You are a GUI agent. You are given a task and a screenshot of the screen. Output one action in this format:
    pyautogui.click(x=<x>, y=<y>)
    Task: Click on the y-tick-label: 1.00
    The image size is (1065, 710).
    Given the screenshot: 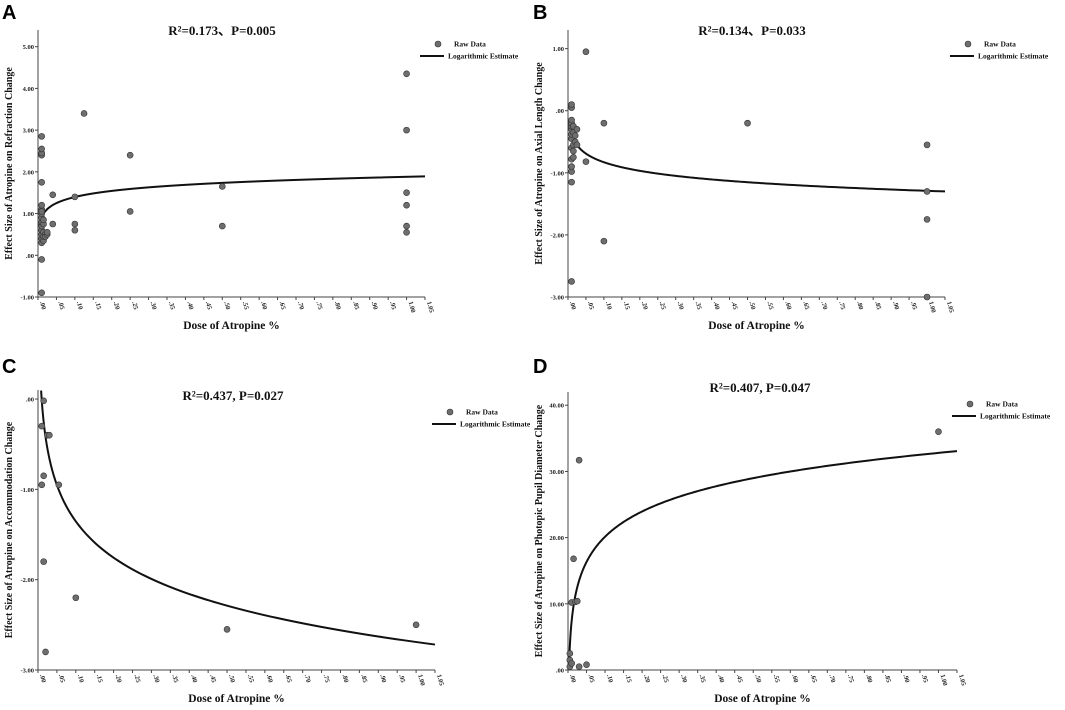 What is the action you would take?
    pyautogui.click(x=558, y=49)
    